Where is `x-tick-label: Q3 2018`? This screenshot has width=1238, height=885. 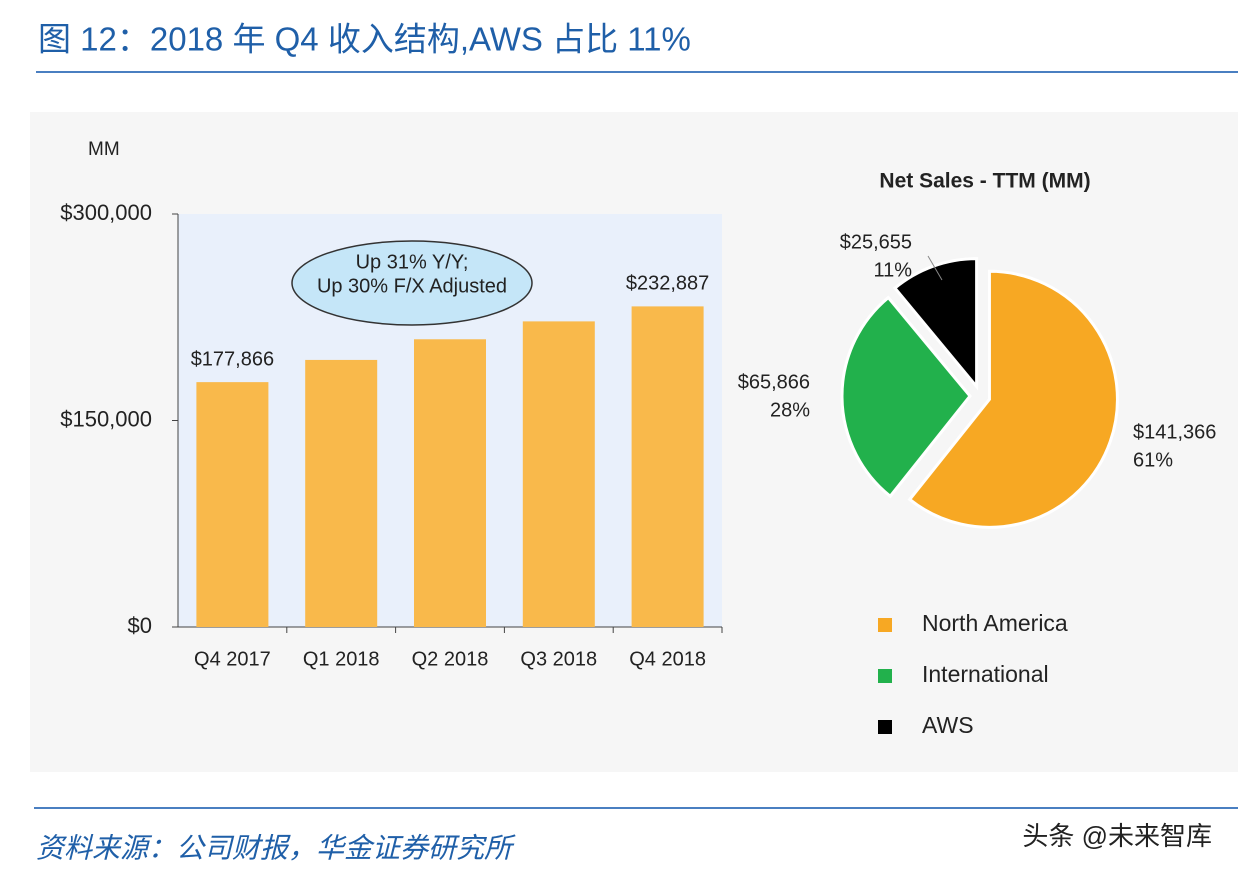
x-tick-label: Q3 2018 is located at coordinates (558, 659).